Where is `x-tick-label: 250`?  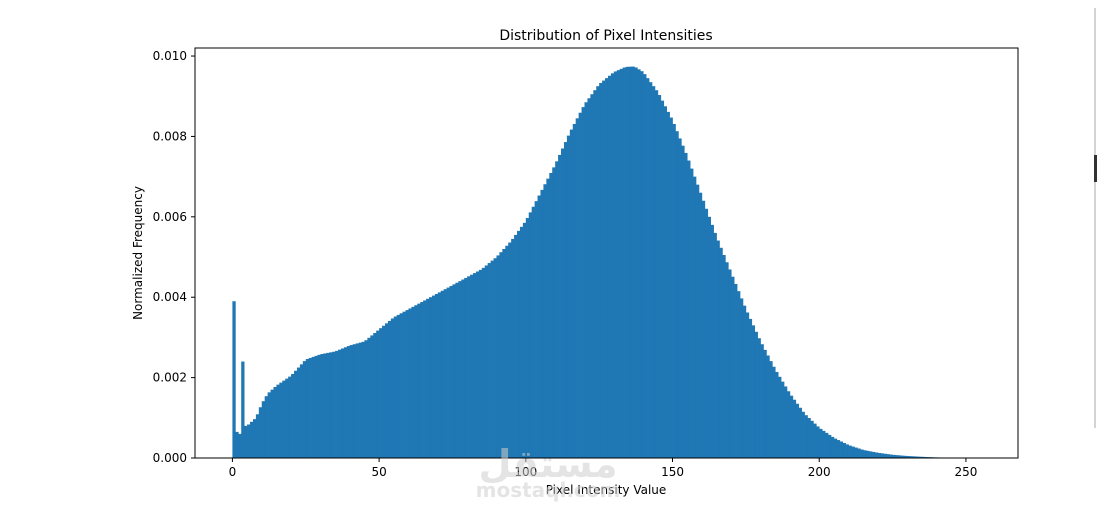
x-tick-label: 250 is located at coordinates (965, 472).